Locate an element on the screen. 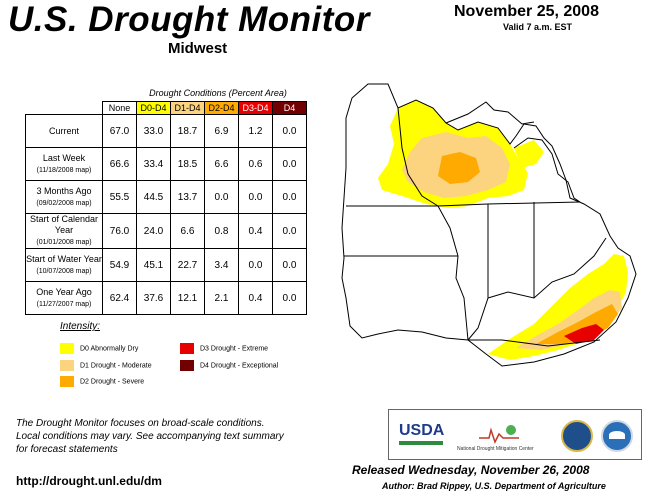  ndmc-logo-icon is located at coordinates (499, 433).